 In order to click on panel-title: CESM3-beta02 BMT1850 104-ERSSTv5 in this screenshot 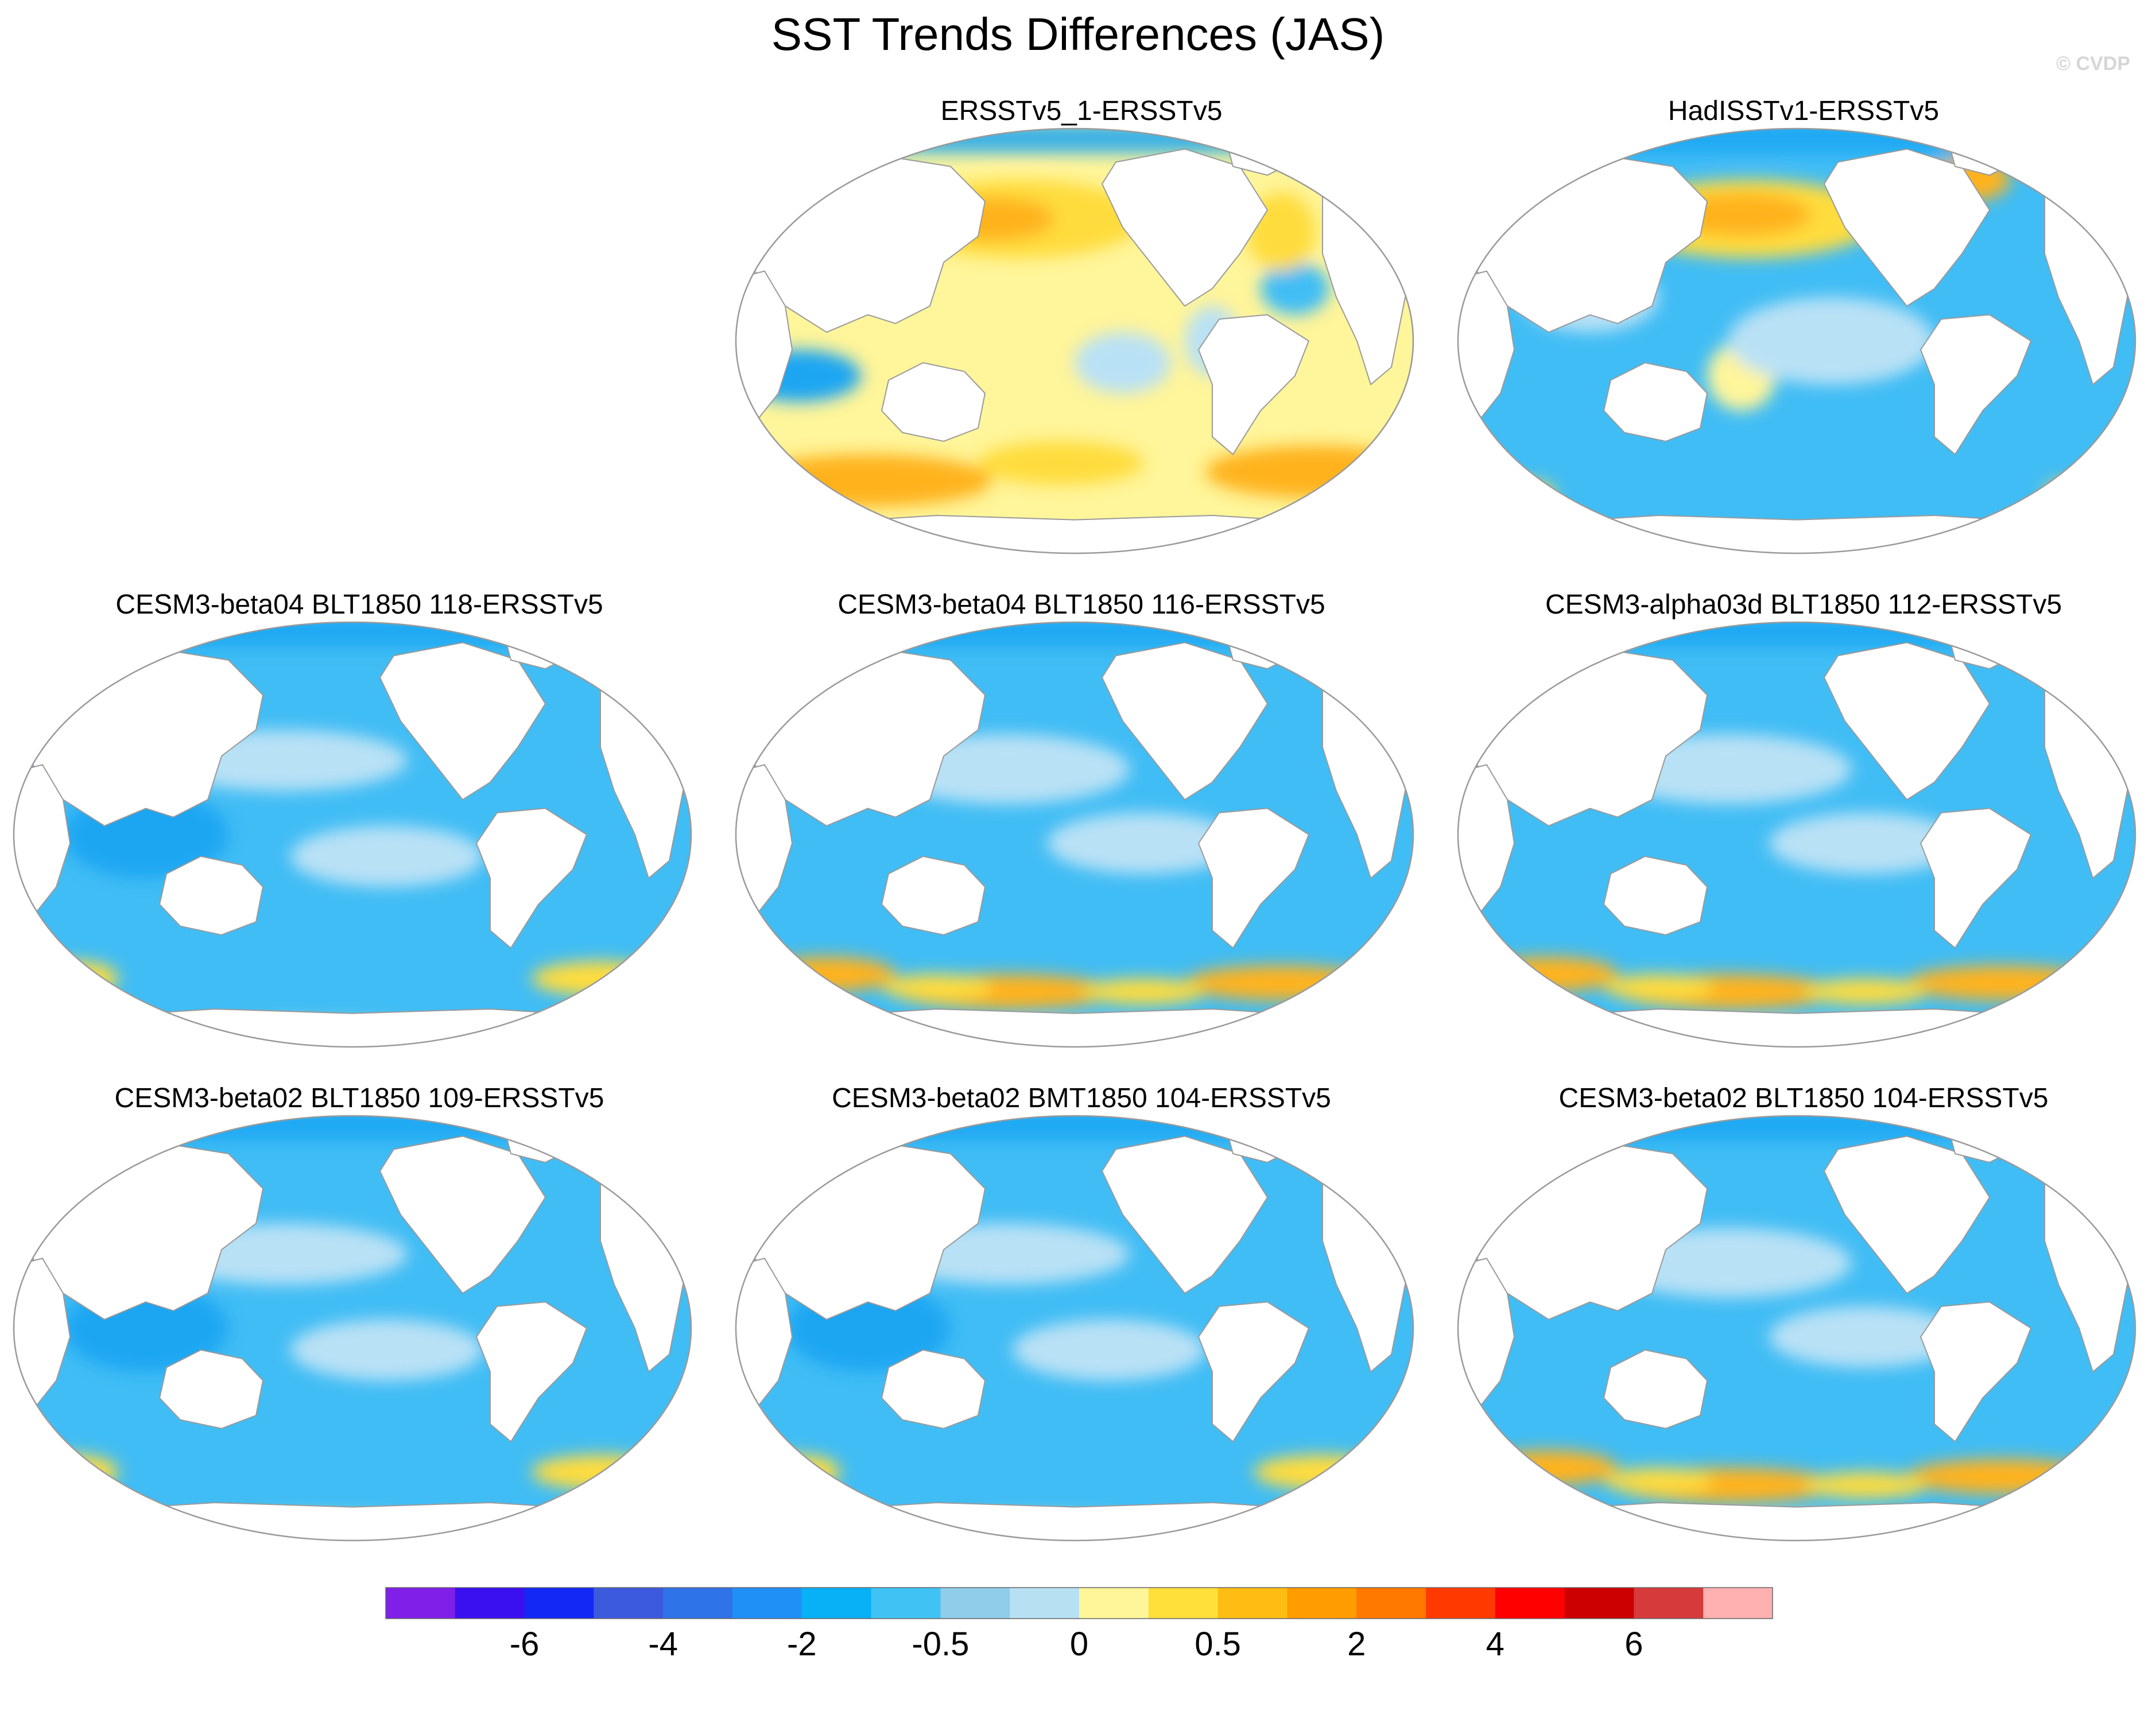, I will do `click(1081, 1098)`.